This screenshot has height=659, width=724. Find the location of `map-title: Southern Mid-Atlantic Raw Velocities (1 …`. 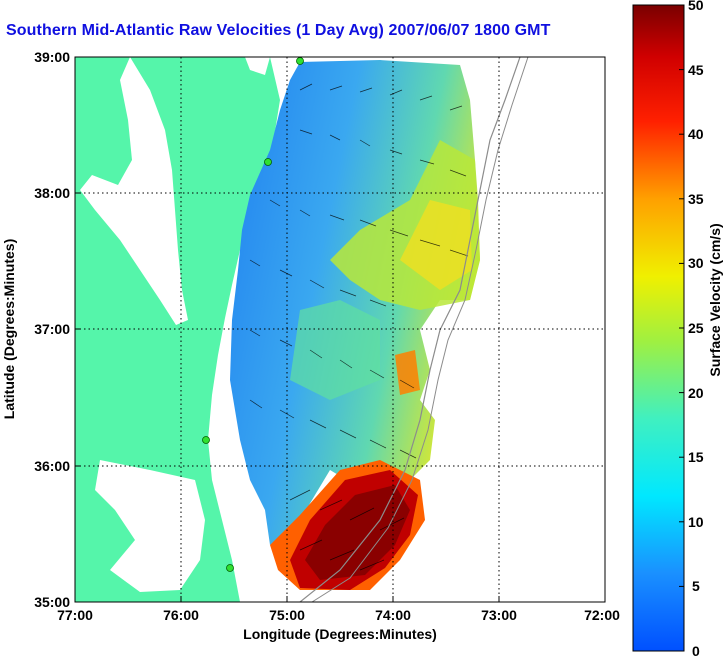

map-title: Southern Mid-Atlantic Raw Velocities (1 … is located at coordinates (278, 30).